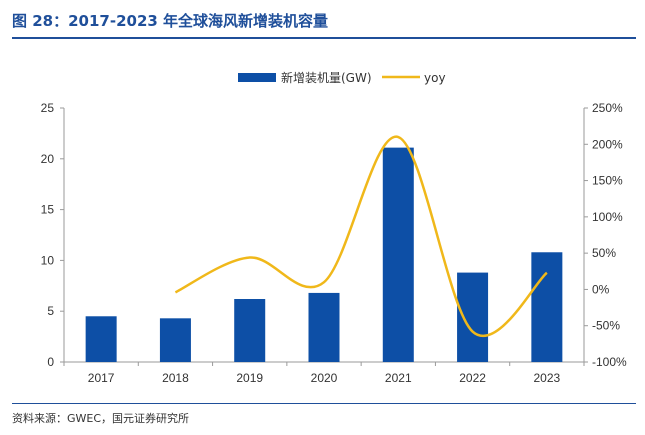 This screenshot has width=645, height=435. Describe the element at coordinates (604, 253) in the screenshot. I see `right-tick-label: 50%` at that location.